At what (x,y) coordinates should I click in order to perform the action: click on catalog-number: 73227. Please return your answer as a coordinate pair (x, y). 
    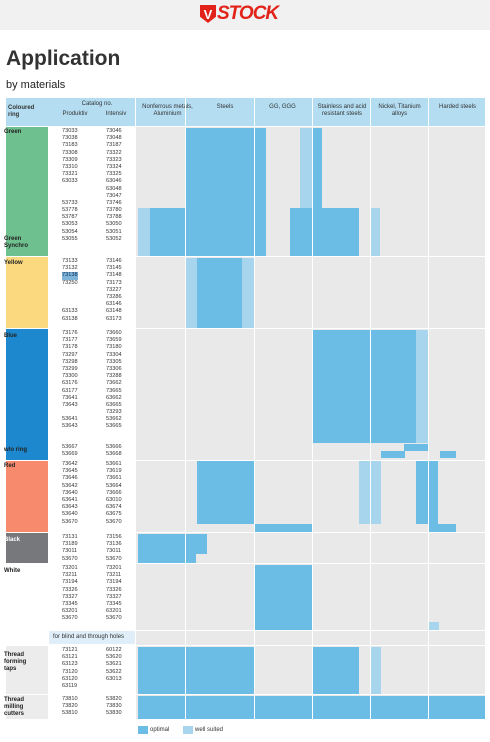
    Looking at the image, I should click on (114, 289).